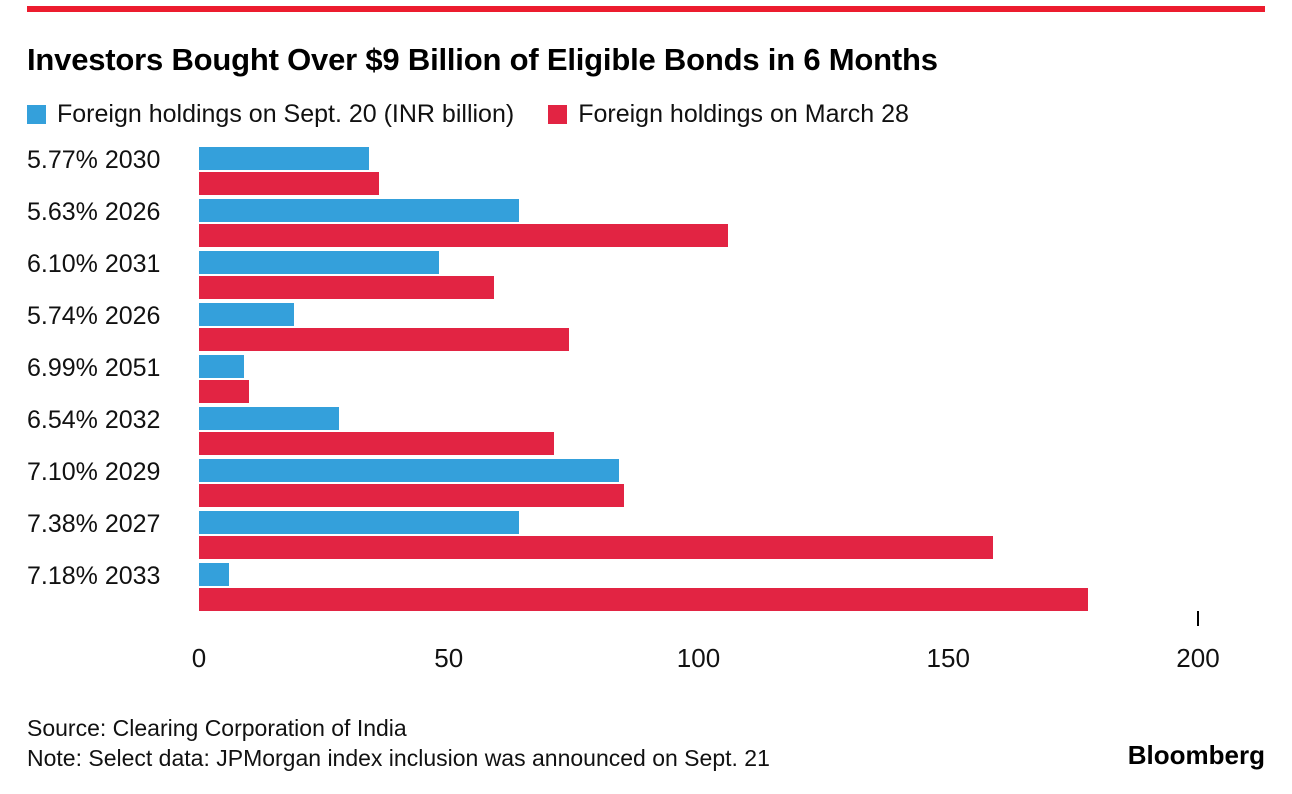 The image size is (1292, 794). What do you see at coordinates (199, 658) in the screenshot?
I see `x-tick-label: 0` at bounding box center [199, 658].